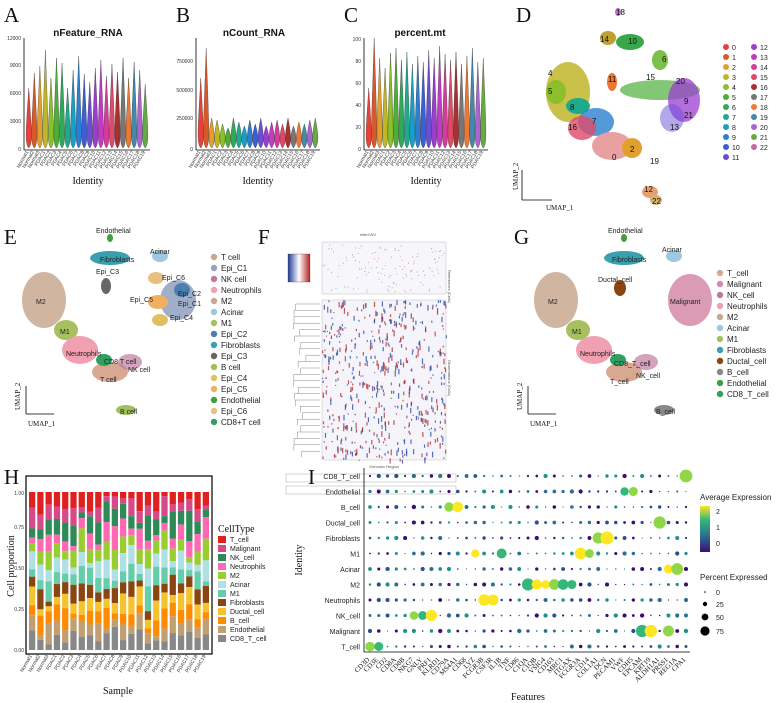 This screenshot has width=779, height=703. I want to click on row-label: M2, so click(355, 586).